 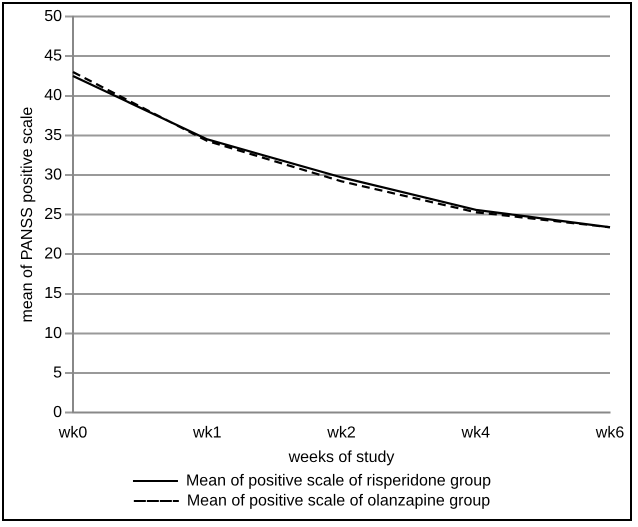 I want to click on x-tick-label: wk6, so click(x=609, y=433).